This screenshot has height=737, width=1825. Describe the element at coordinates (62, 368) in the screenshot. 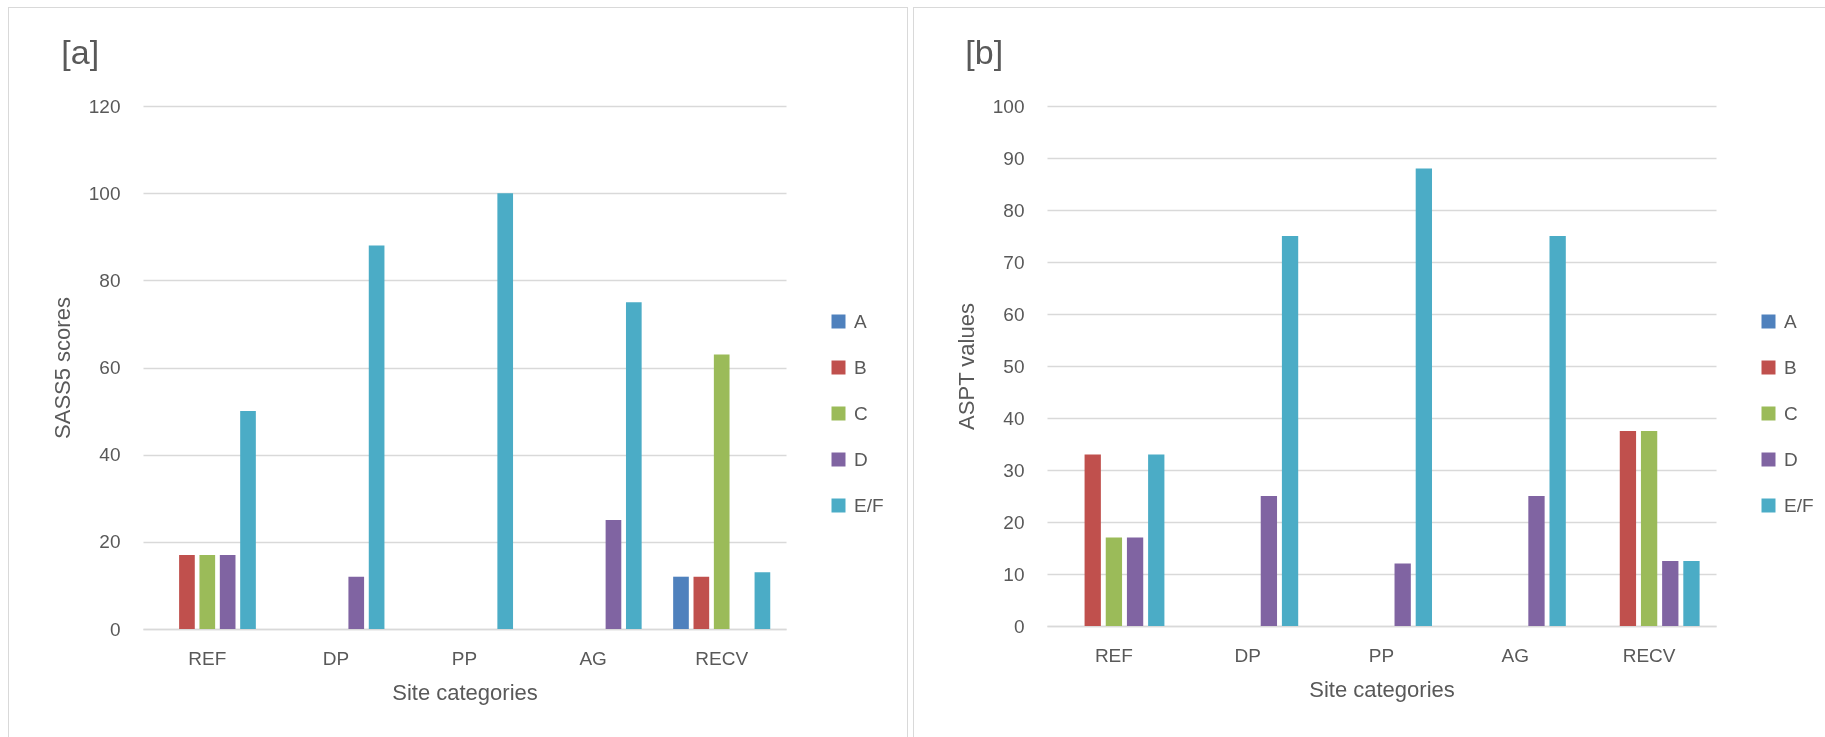

I see `y-axis-title: SASS5 scores` at that location.